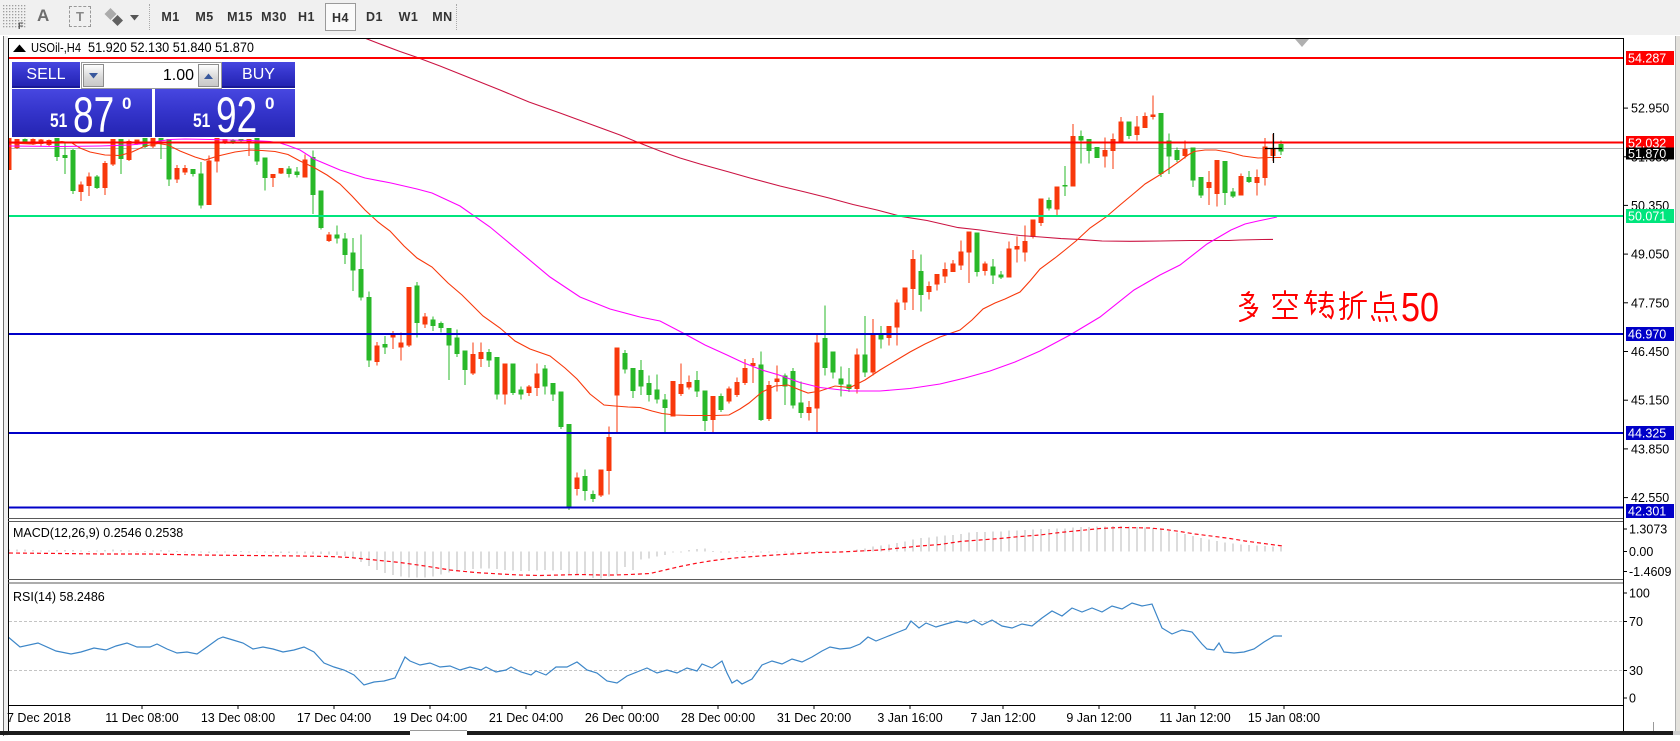 The width and height of the screenshot is (1680, 741). I want to click on svg-text: 43.850, so click(1650, 449).